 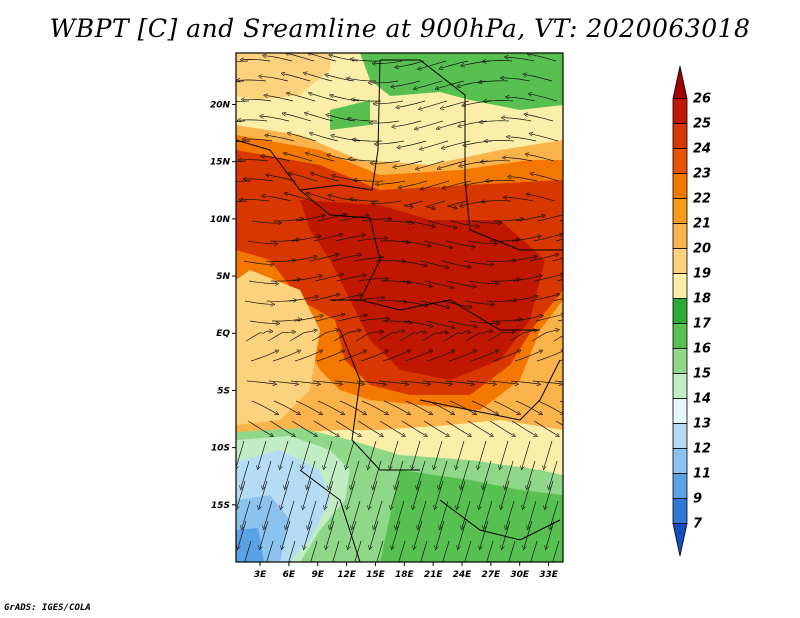 What do you see at coordinates (702, 149) in the screenshot?
I see `colorbar-label: 24` at bounding box center [702, 149].